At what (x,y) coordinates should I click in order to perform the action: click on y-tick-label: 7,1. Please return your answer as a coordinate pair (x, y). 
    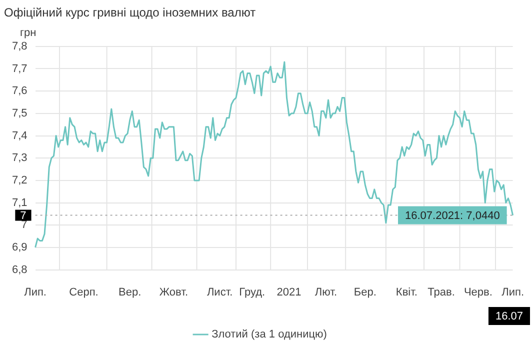
    Looking at the image, I should click on (20, 202).